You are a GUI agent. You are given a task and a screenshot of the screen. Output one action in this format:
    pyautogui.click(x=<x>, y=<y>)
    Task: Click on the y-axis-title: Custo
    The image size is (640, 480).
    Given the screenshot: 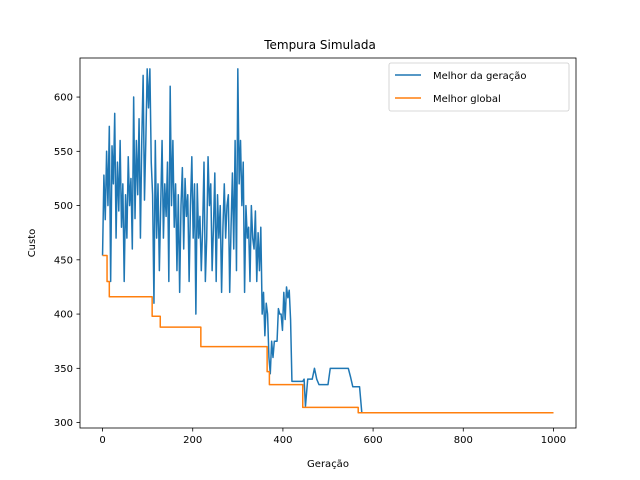 What is the action you would take?
    pyautogui.click(x=32, y=243)
    